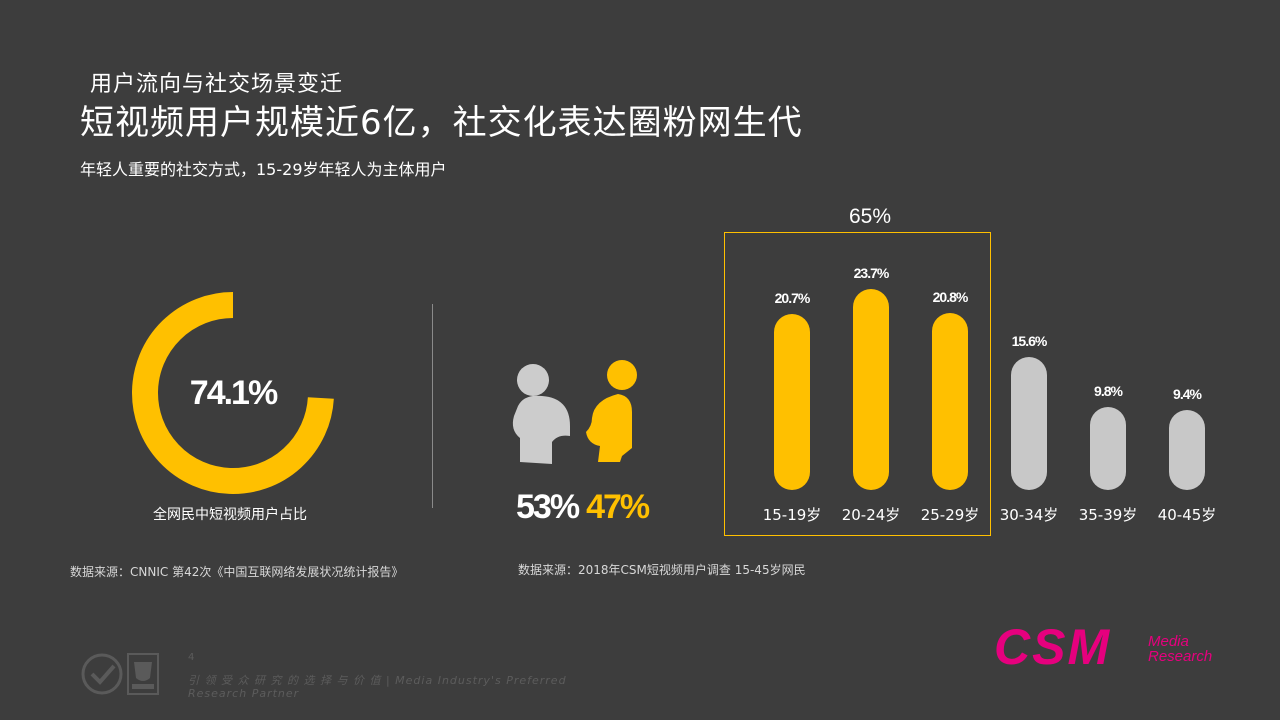  I want to click on slide-subtitle: 年轻人重要的社交方式，15-29岁年轻人为主体用户, so click(263, 169).